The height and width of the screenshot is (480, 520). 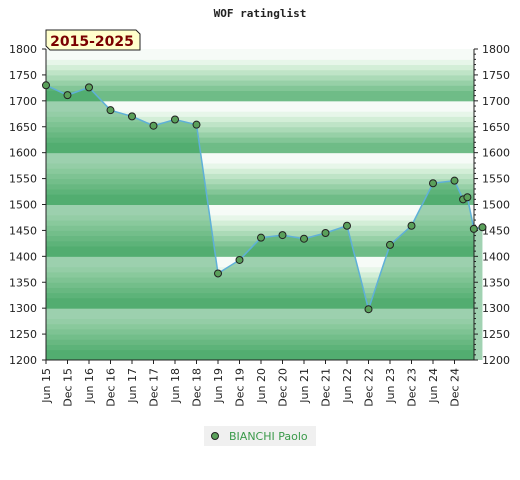 What do you see at coordinates (433, 386) in the screenshot?
I see `x-tick-label: Jun 24` at bounding box center [433, 386].